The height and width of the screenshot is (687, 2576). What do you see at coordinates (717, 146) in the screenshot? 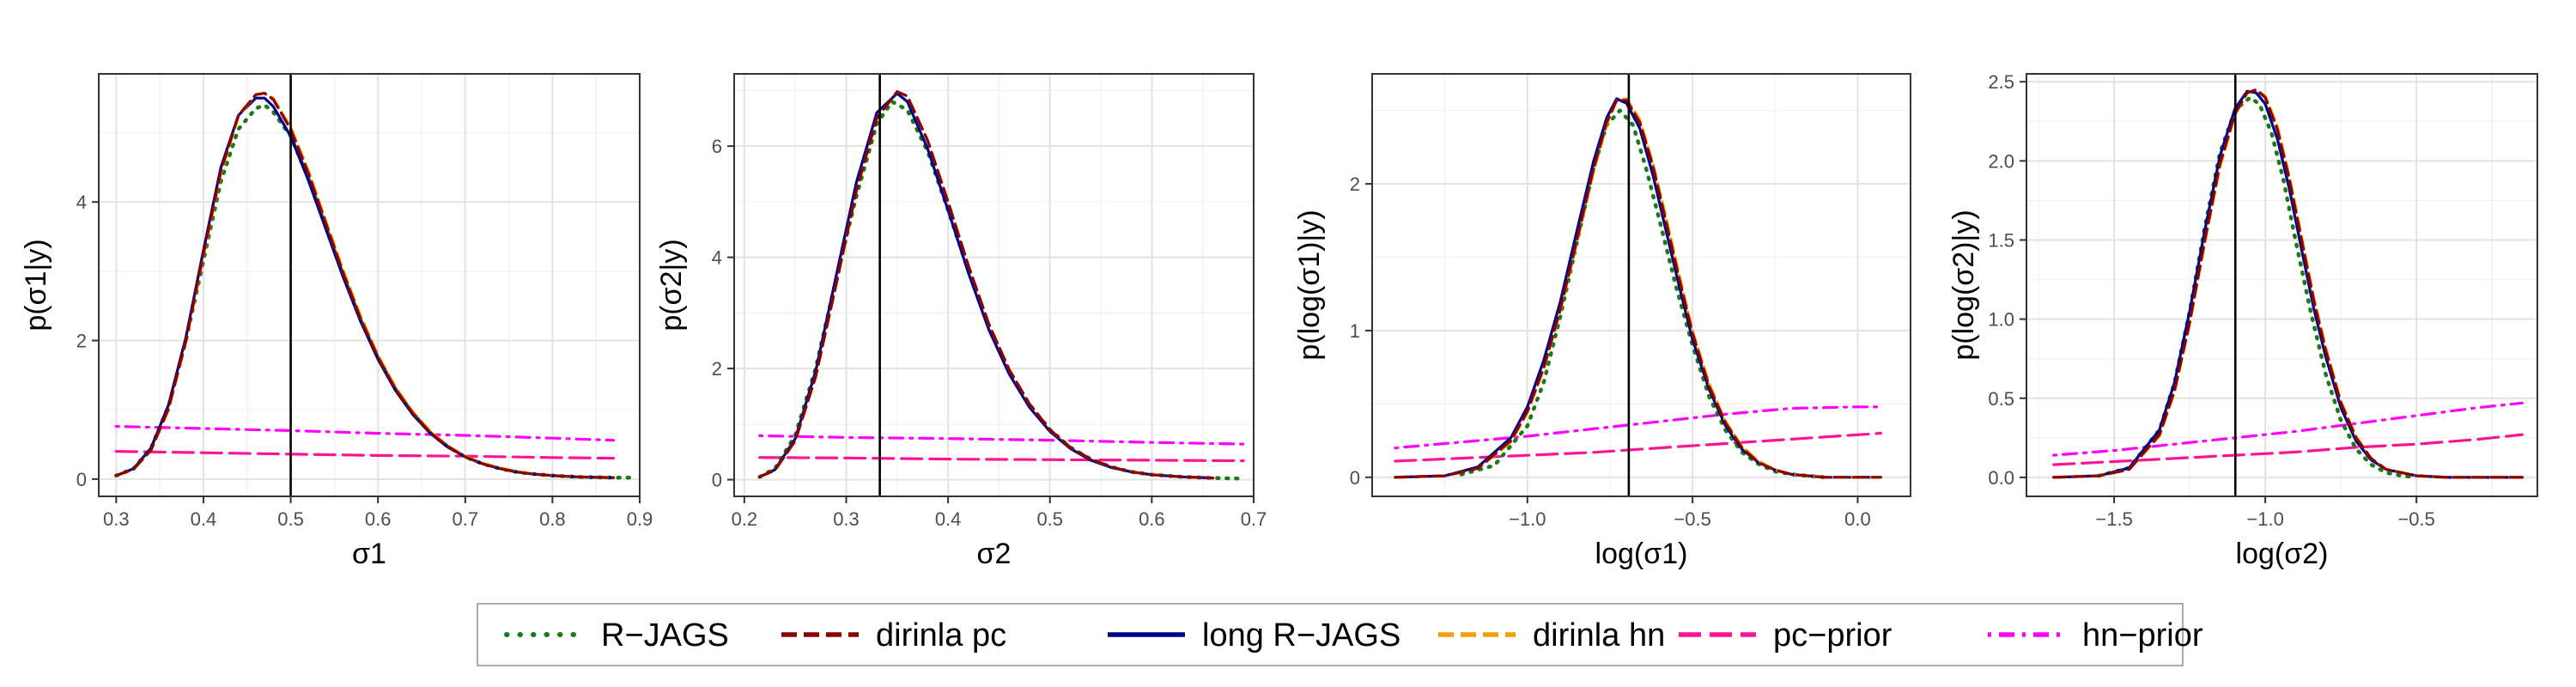
I see `y-tick-label: 6` at bounding box center [717, 146].